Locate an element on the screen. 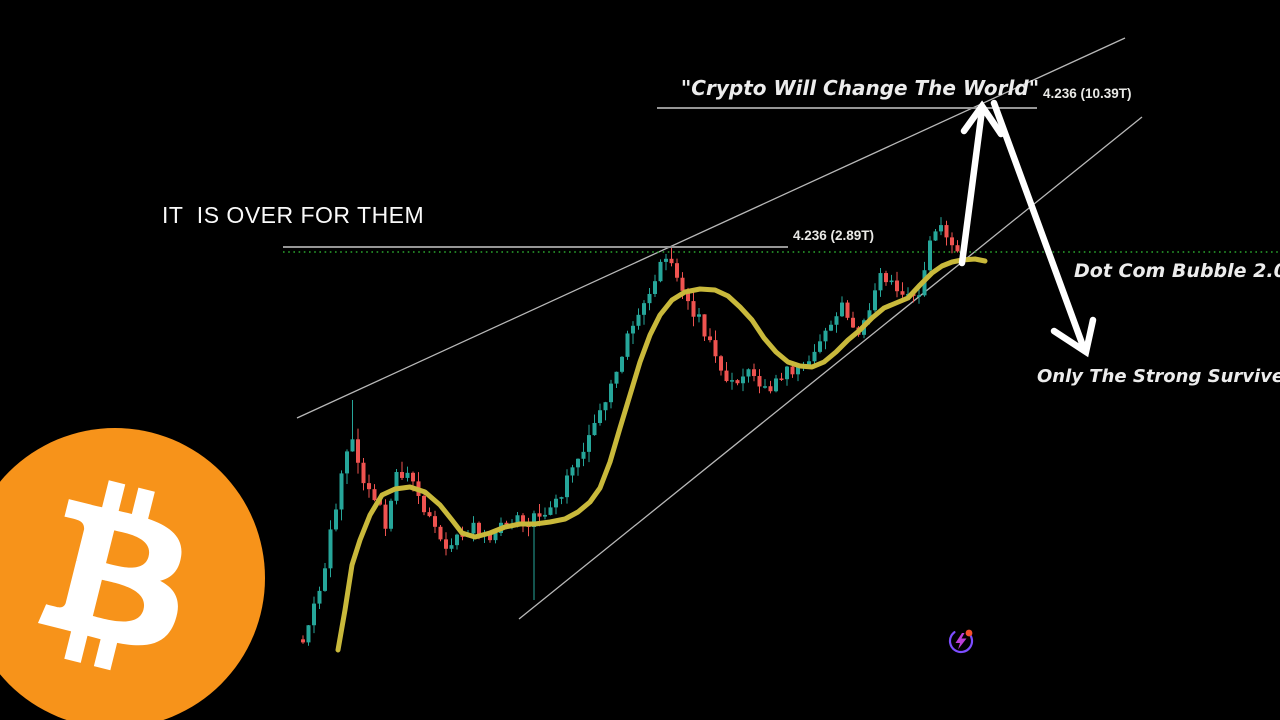 This screenshot has width=1280, height=720. lightning-bolt-icon is located at coordinates (961, 641).